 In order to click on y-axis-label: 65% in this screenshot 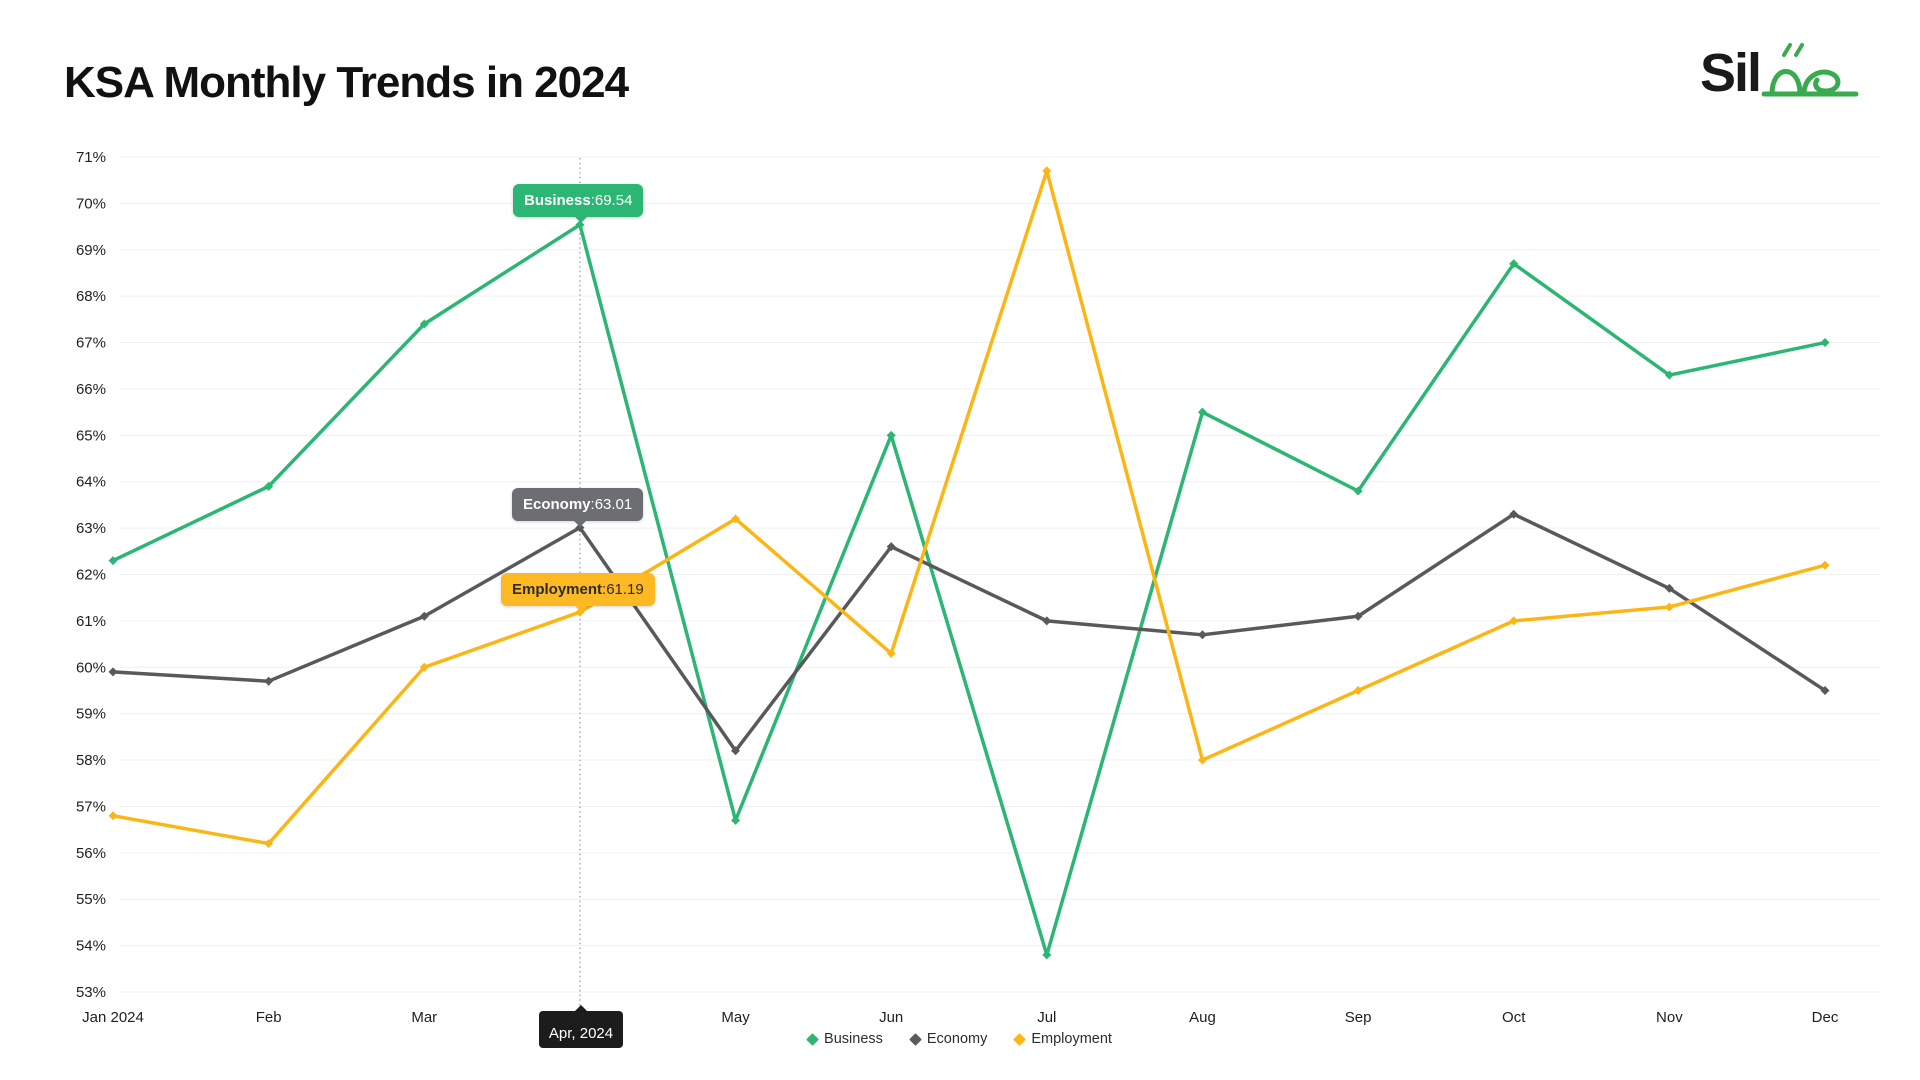, I will do `click(91, 435)`.